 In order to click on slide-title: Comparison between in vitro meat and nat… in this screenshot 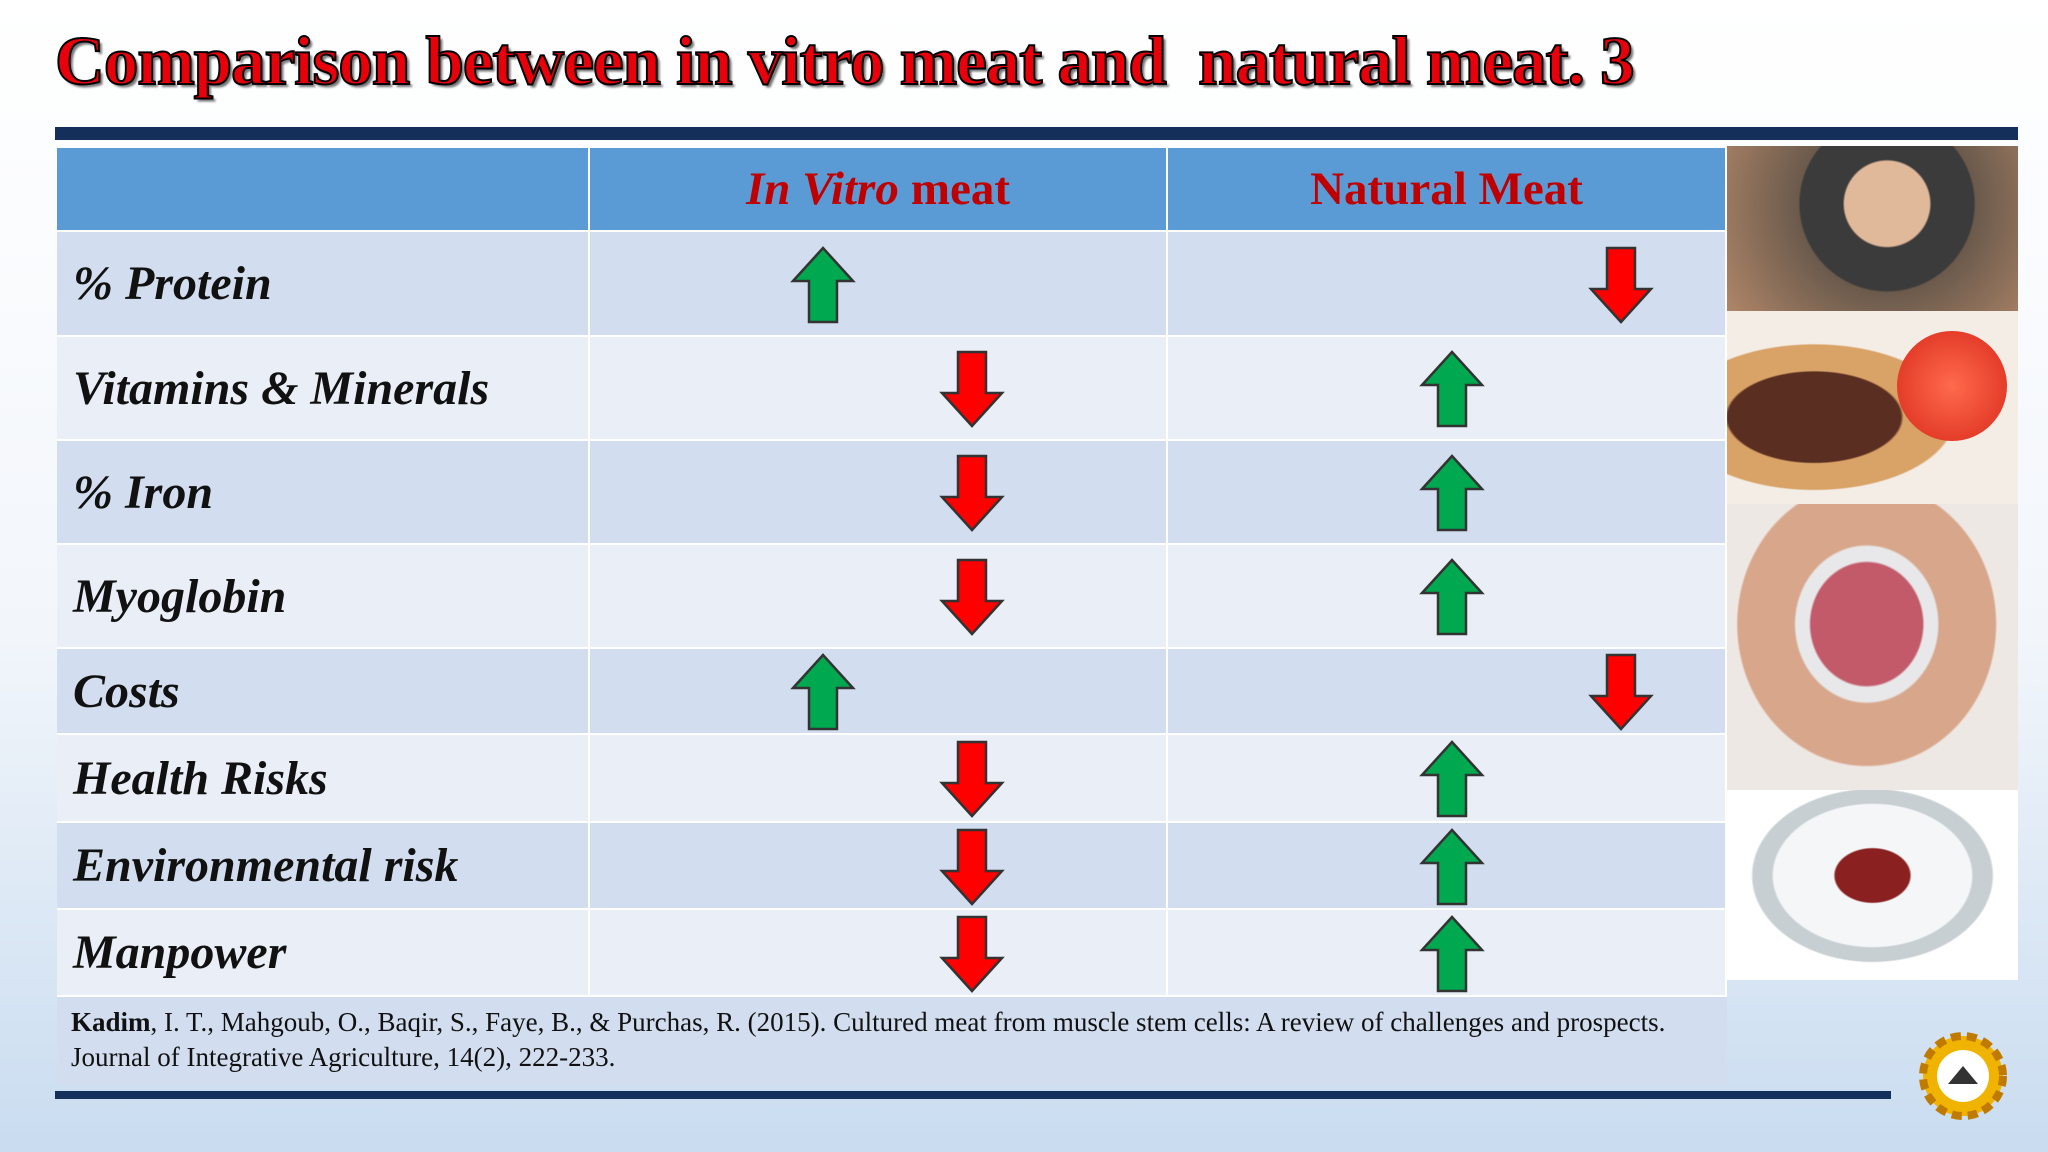, I will do `click(845, 61)`.